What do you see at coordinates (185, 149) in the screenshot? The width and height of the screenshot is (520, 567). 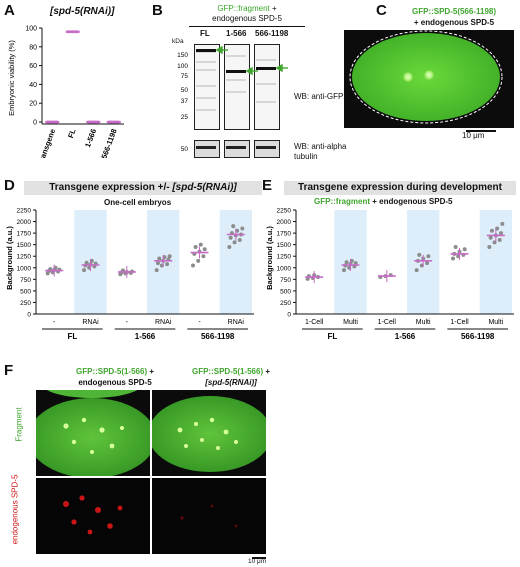 I see `mw-50-lower: 50` at bounding box center [185, 149].